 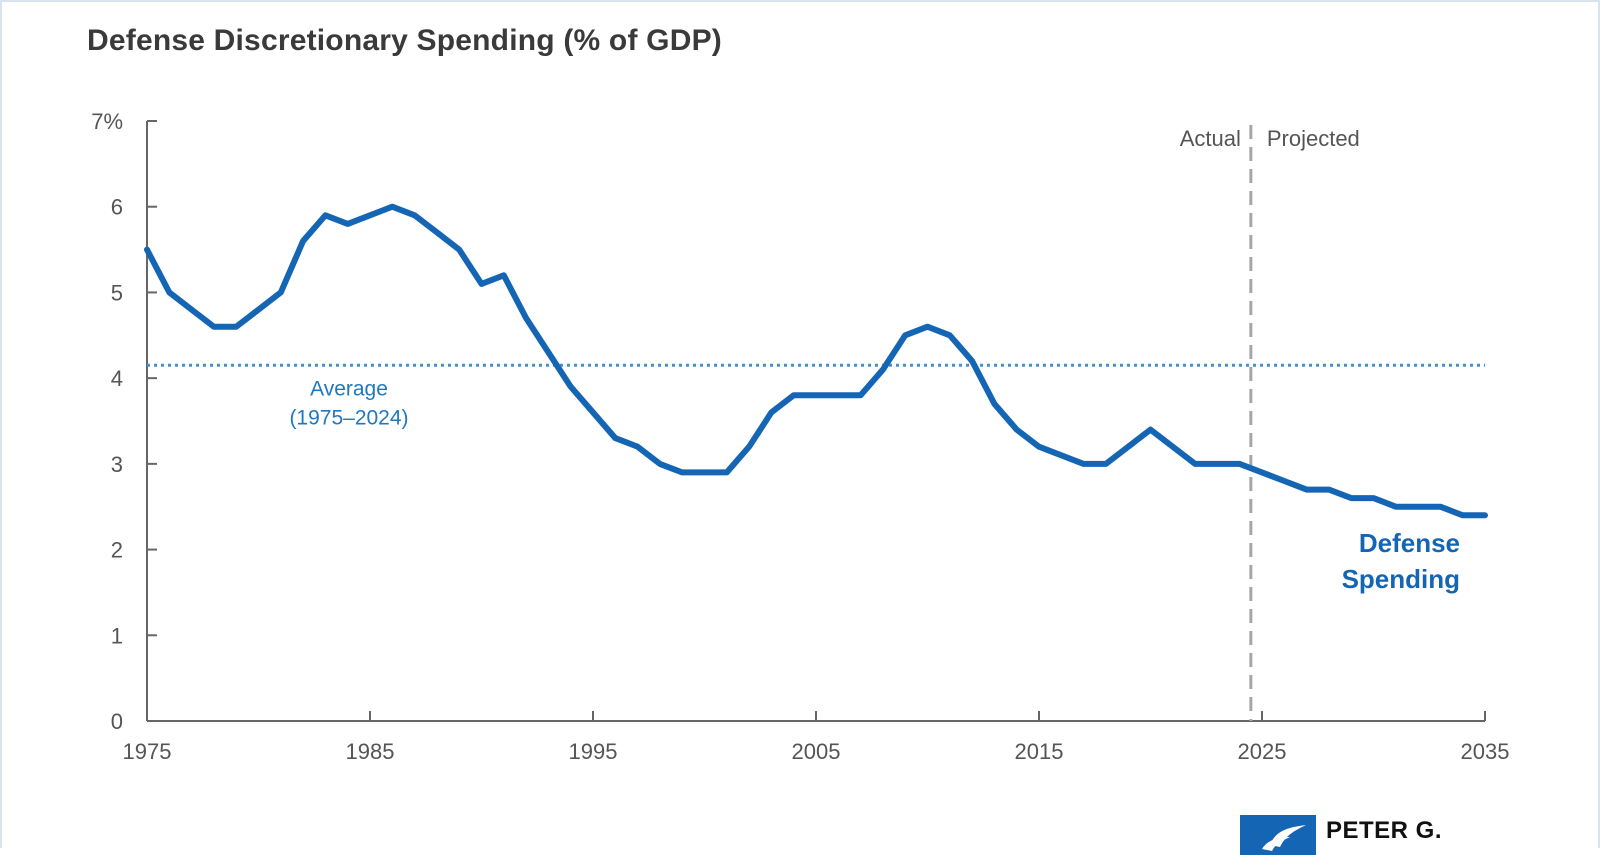 I want to click on y-tick-label: 2, so click(x=117, y=550).